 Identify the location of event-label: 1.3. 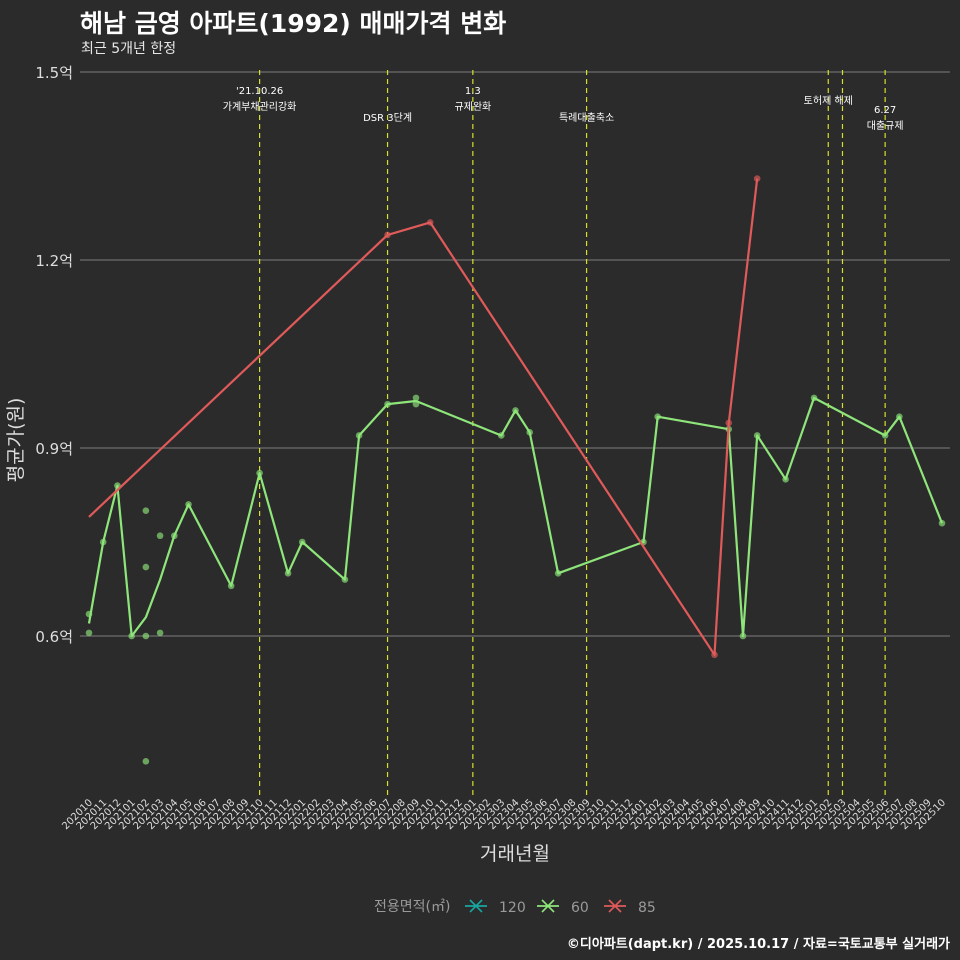
(473, 91).